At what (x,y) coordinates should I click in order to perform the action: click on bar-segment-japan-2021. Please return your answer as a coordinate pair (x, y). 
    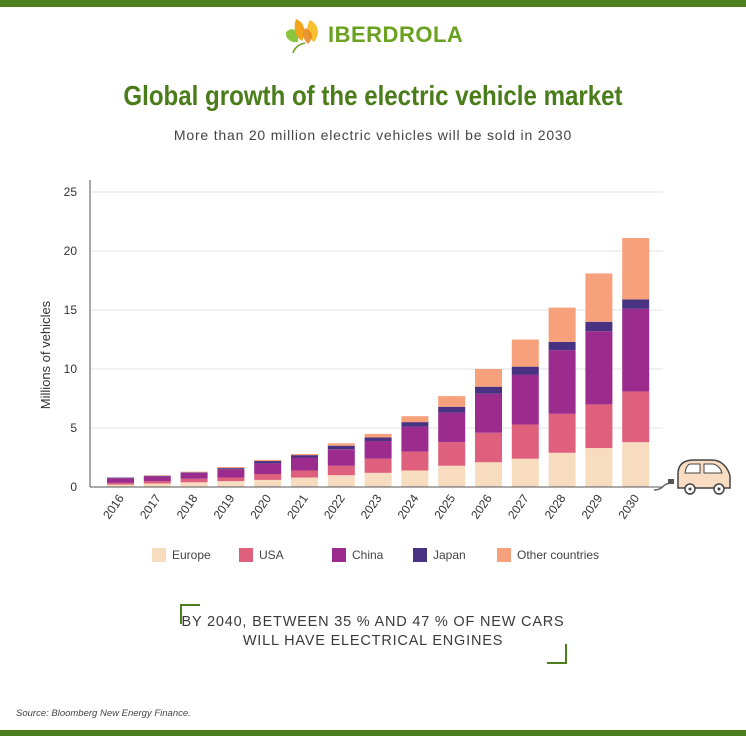
    Looking at the image, I should click on (304, 456).